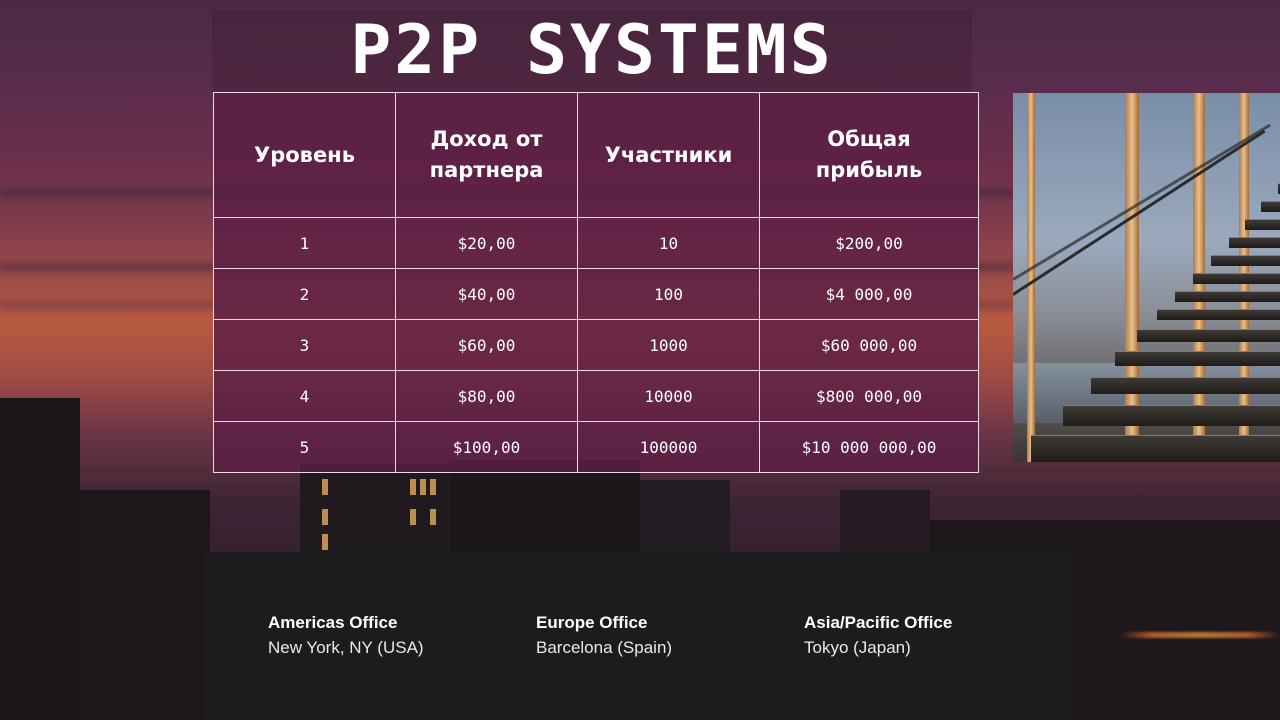 The width and height of the screenshot is (1280, 720). Describe the element at coordinates (869, 294) in the screenshot. I see `cell-total-profit: $4 000,00` at that location.